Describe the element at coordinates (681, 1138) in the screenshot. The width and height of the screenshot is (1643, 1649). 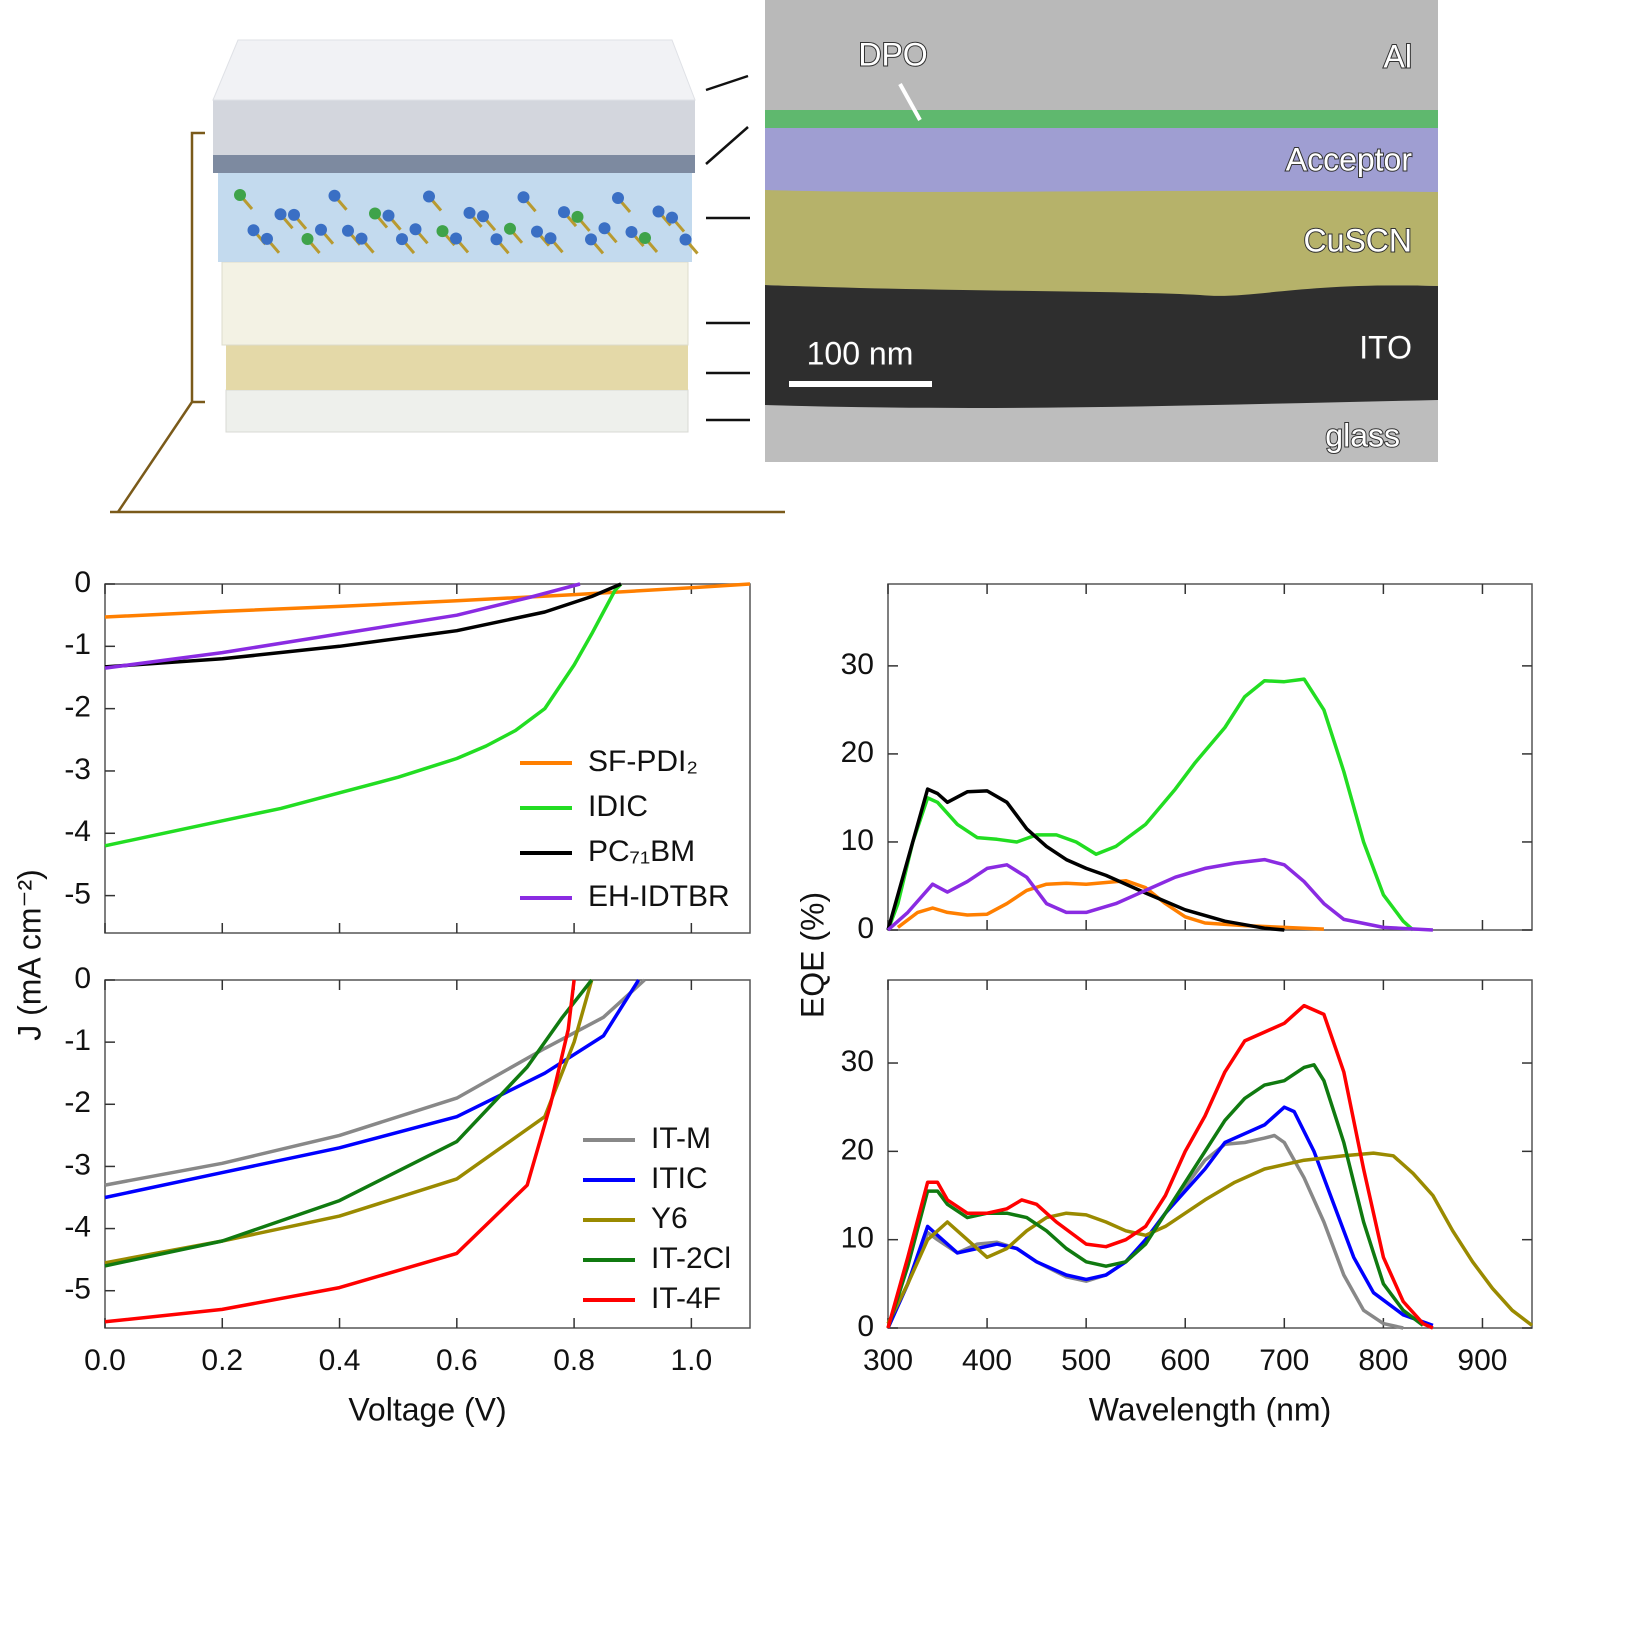
I see `legend-label: IT-M` at that location.